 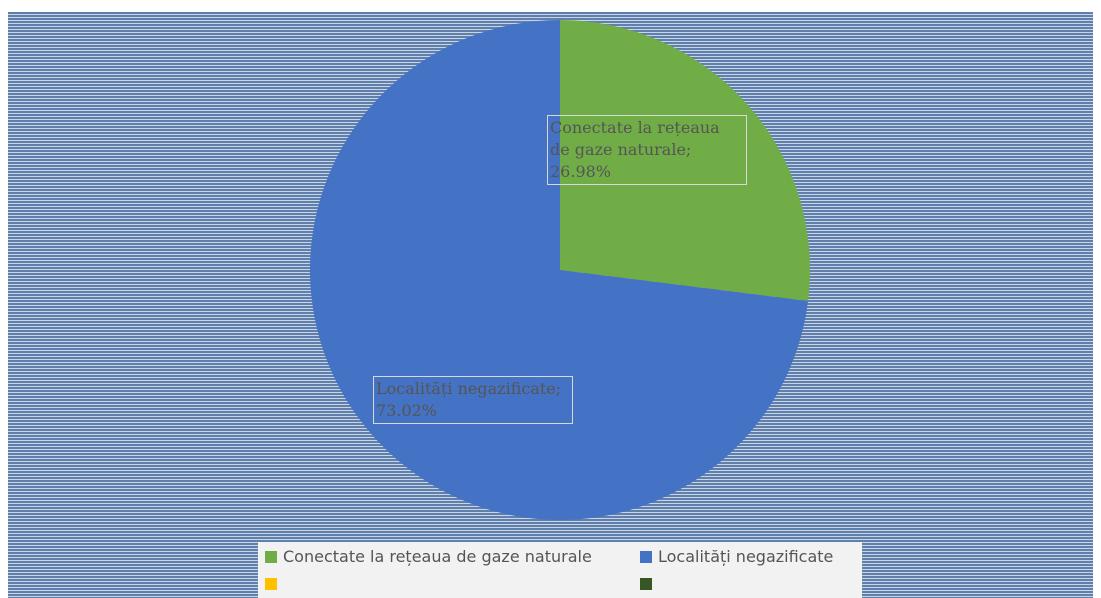 What do you see at coordinates (473, 400) in the screenshot?
I see `data-label: Localități negazificate; 73.02%` at bounding box center [473, 400].